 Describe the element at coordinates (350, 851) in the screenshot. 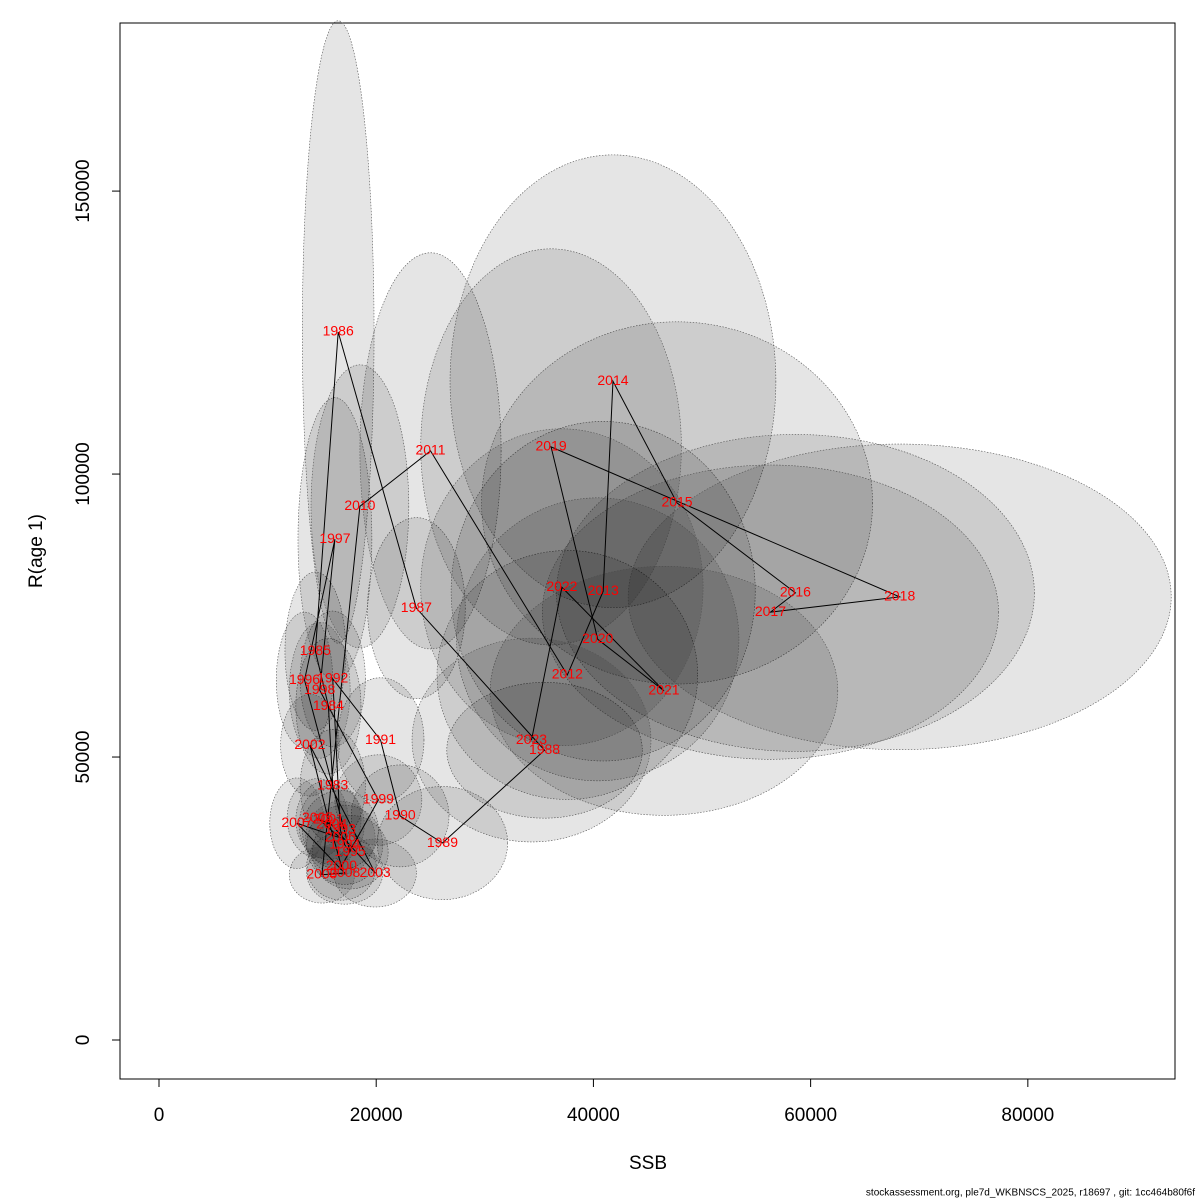

I see `point-label: 1995` at that location.